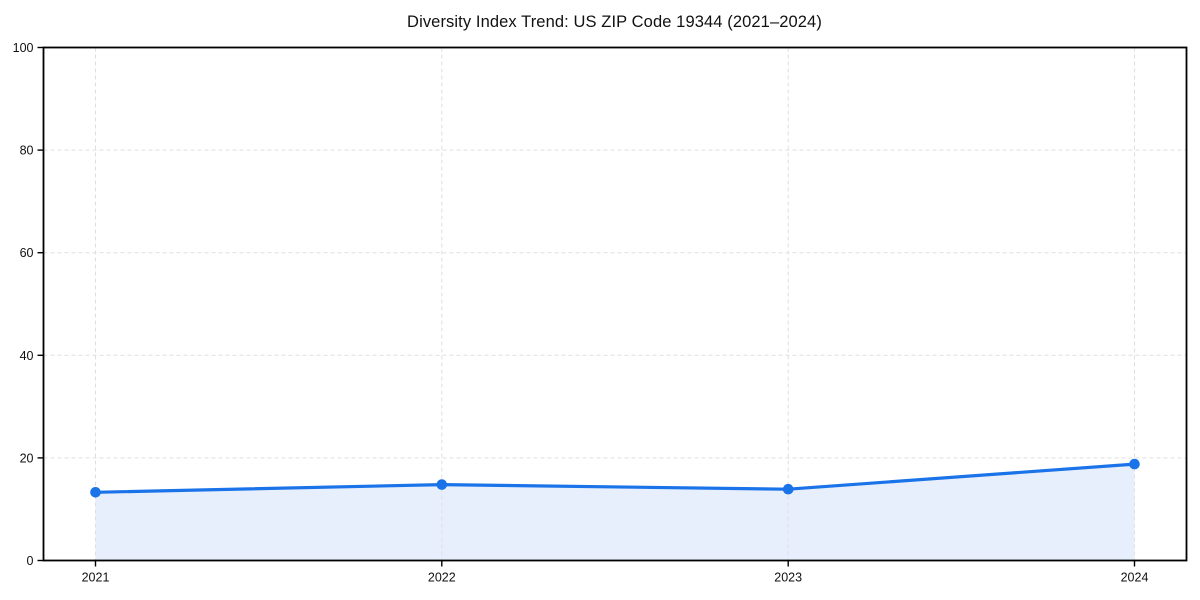 This screenshot has height=600, width=1200. Describe the element at coordinates (27, 253) in the screenshot. I see `y-tick-label: 60` at that location.